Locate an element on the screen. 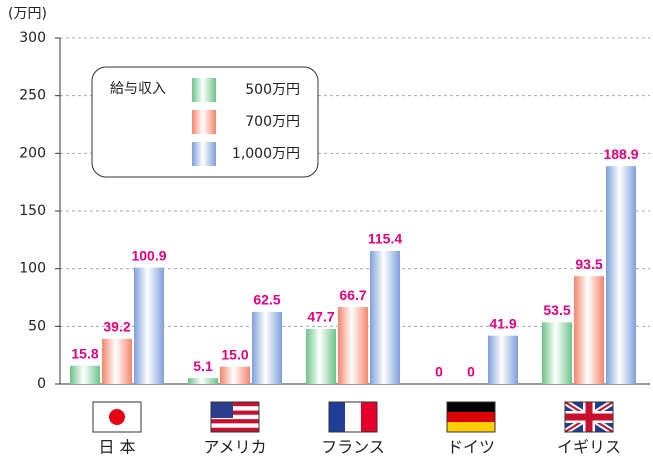 The width and height of the screenshot is (653, 459). value-label: 47.7 is located at coordinates (320, 317).